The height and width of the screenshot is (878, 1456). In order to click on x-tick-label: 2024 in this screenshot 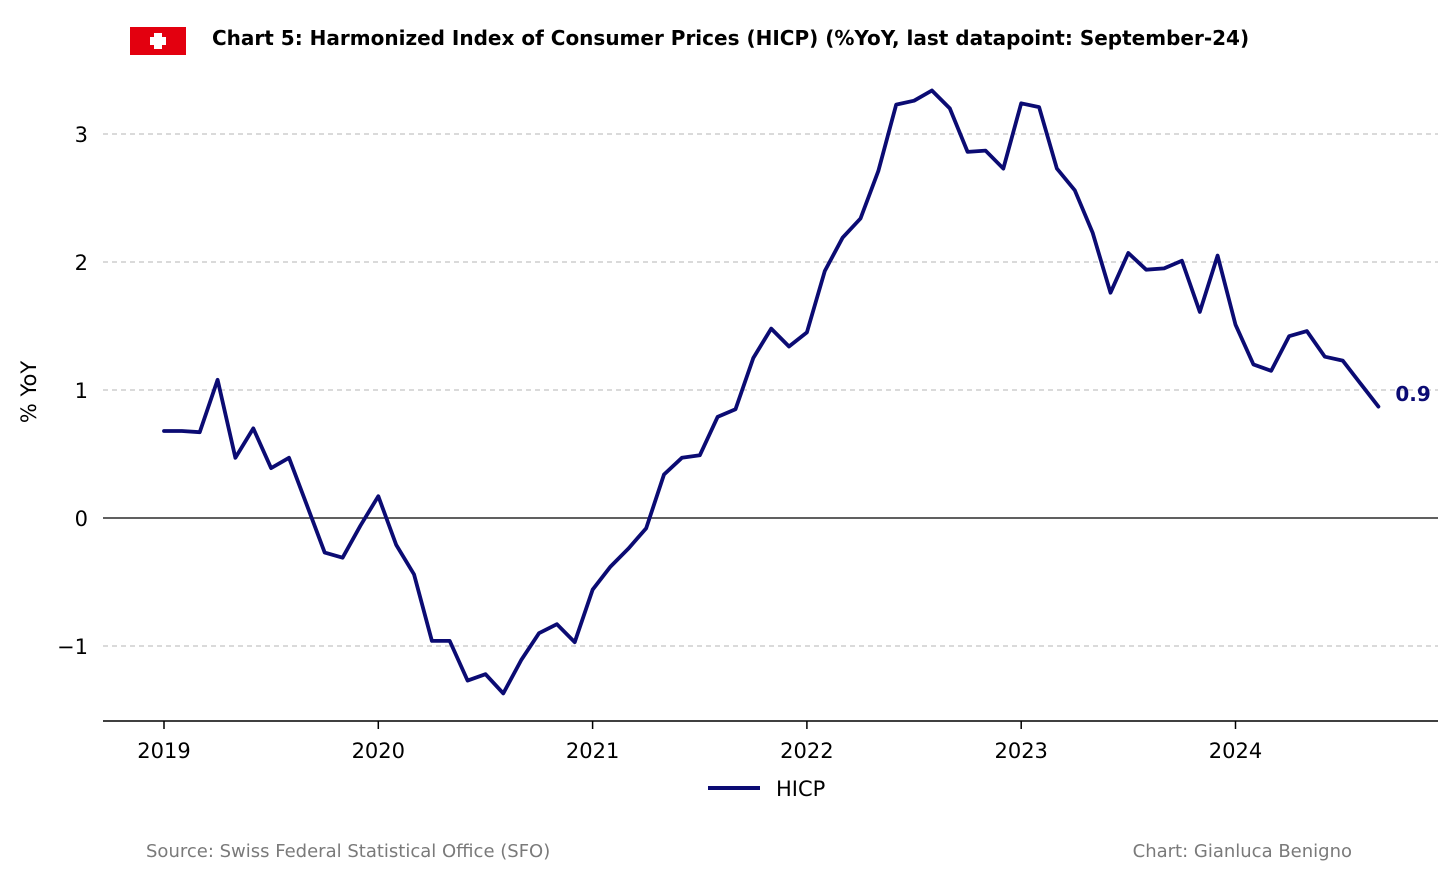, I will do `click(1235, 751)`.